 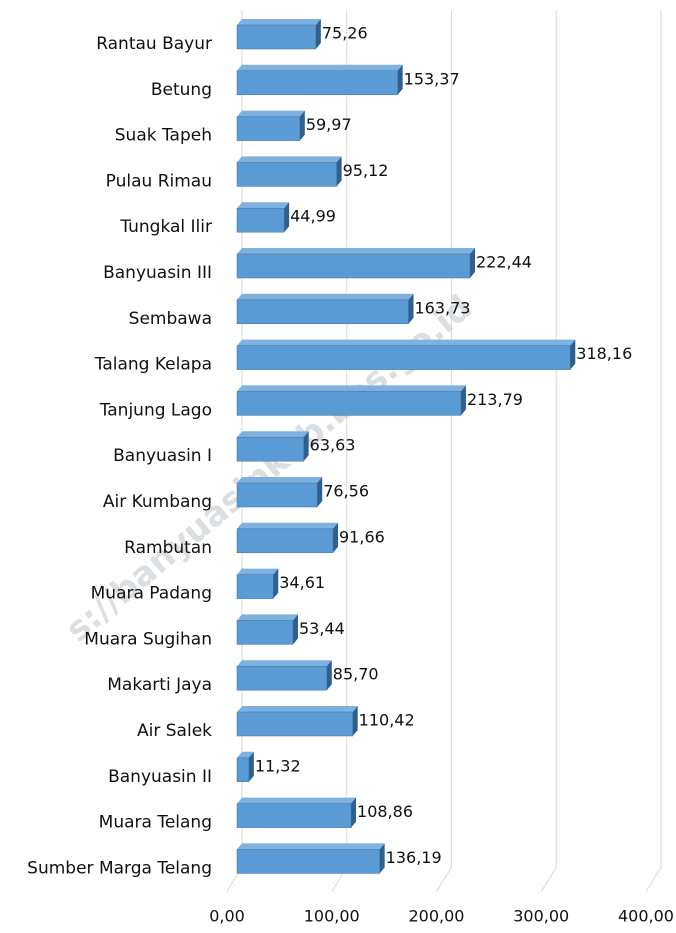 What do you see at coordinates (345, 33) in the screenshot?
I see `value-label: 75,26` at bounding box center [345, 33].